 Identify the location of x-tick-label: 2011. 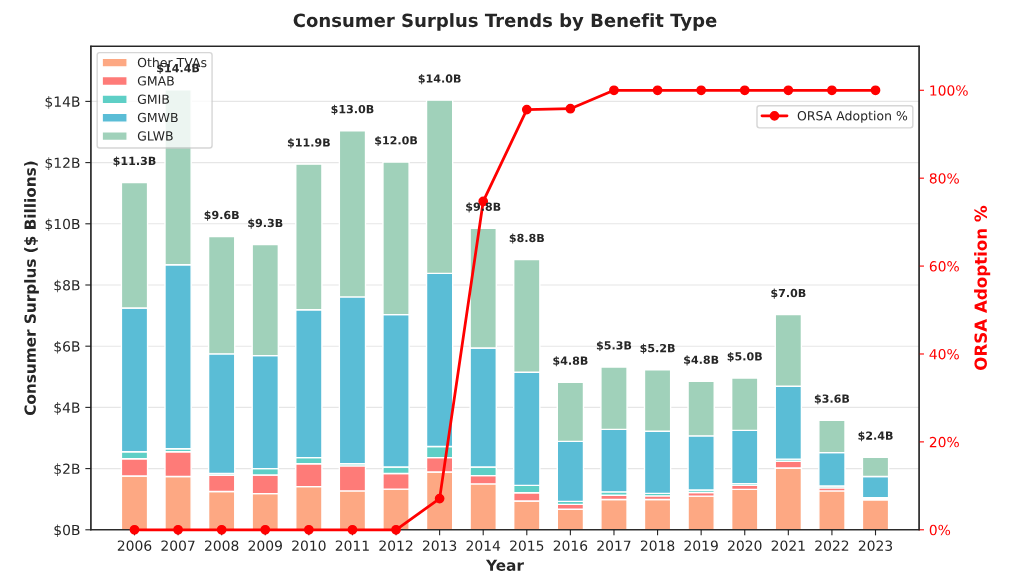
(352, 545).